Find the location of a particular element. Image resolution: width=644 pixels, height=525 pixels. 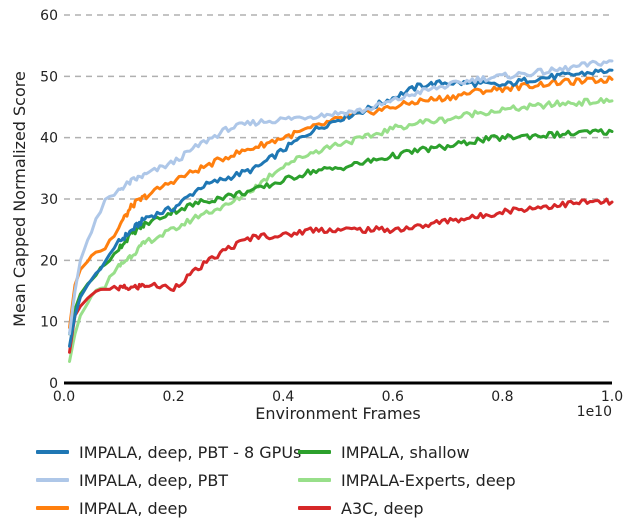

y-axis-label: Mean Capped Normalized Score is located at coordinates (19, 199).